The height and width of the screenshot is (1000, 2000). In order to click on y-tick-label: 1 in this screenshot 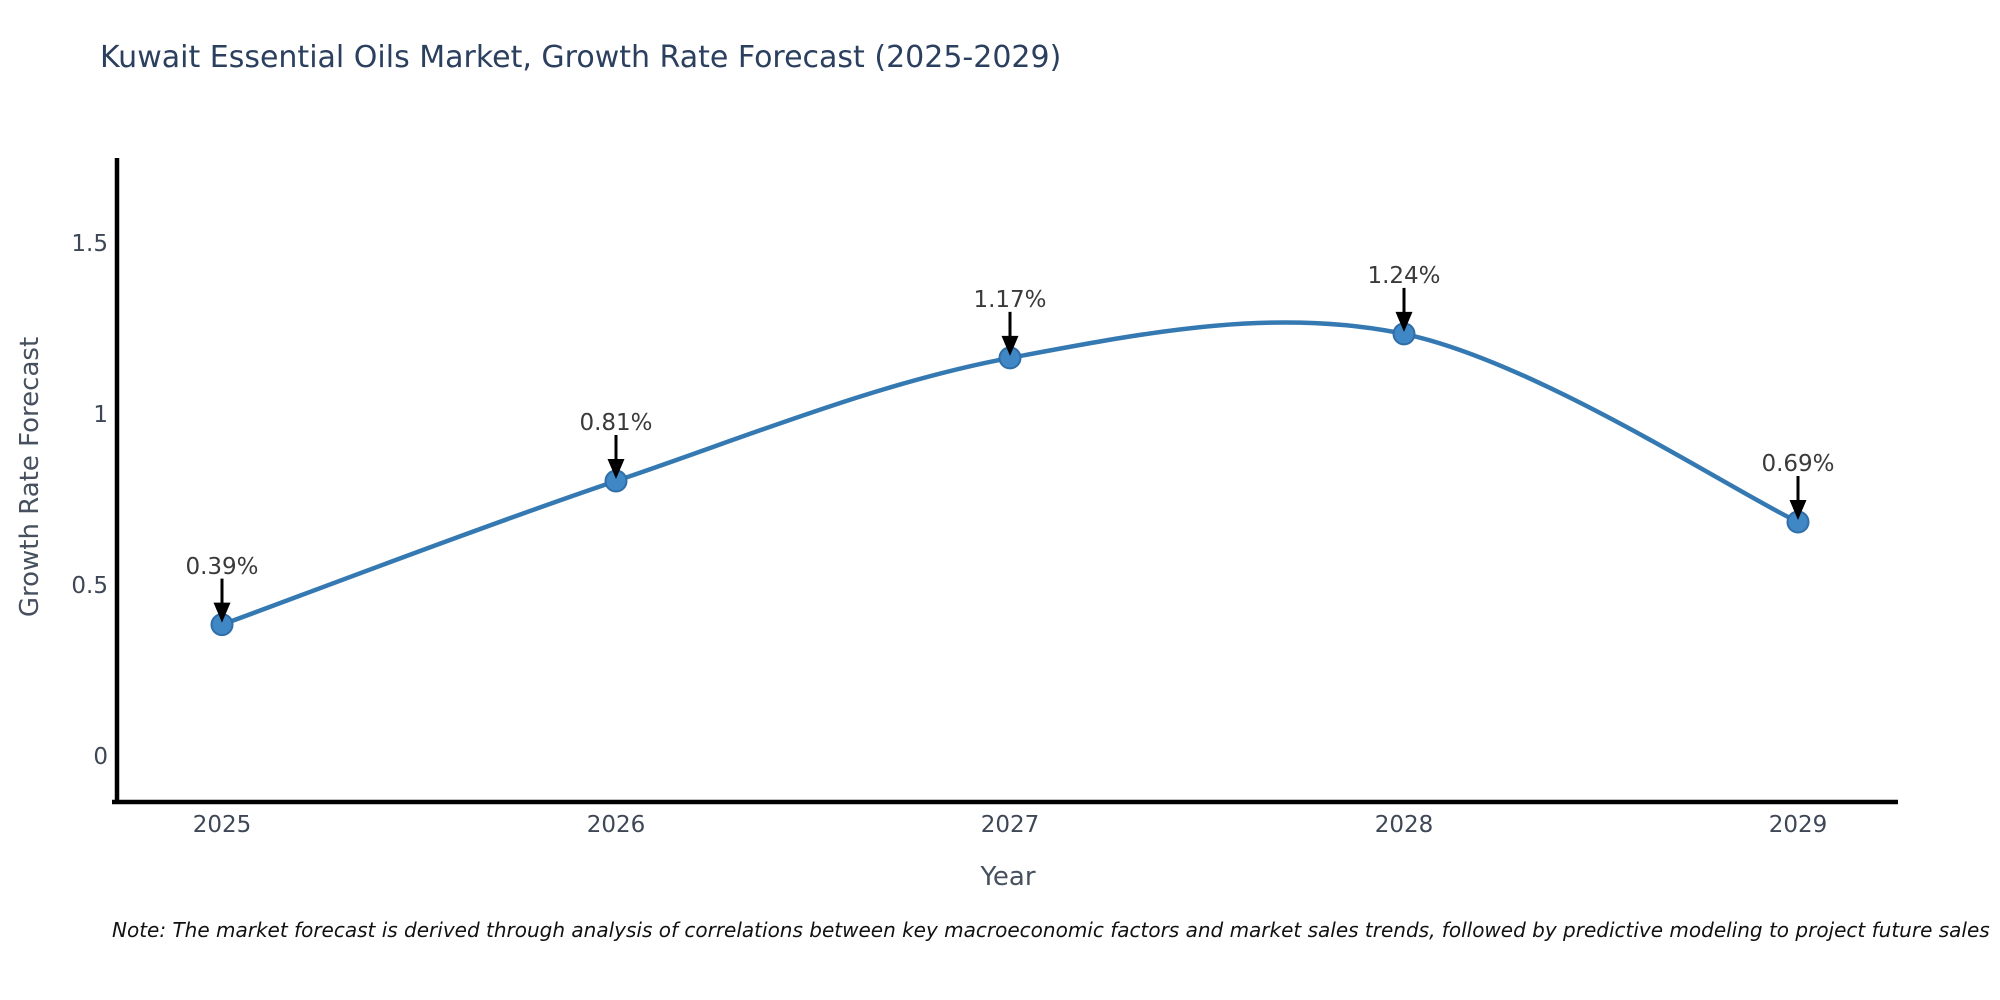, I will do `click(100, 415)`.